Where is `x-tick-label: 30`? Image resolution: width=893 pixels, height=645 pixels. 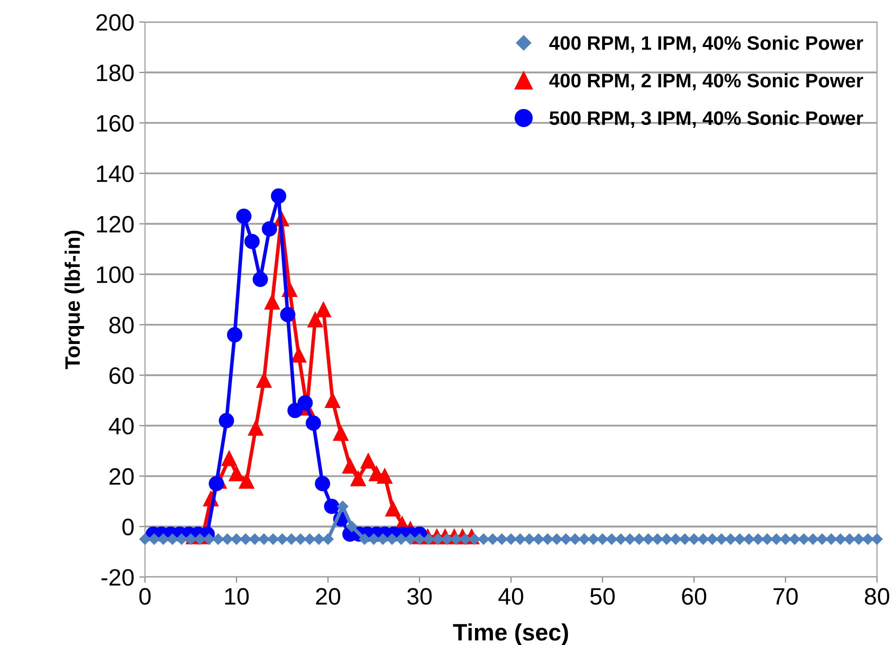
x-tick-label: 30 is located at coordinates (419, 596).